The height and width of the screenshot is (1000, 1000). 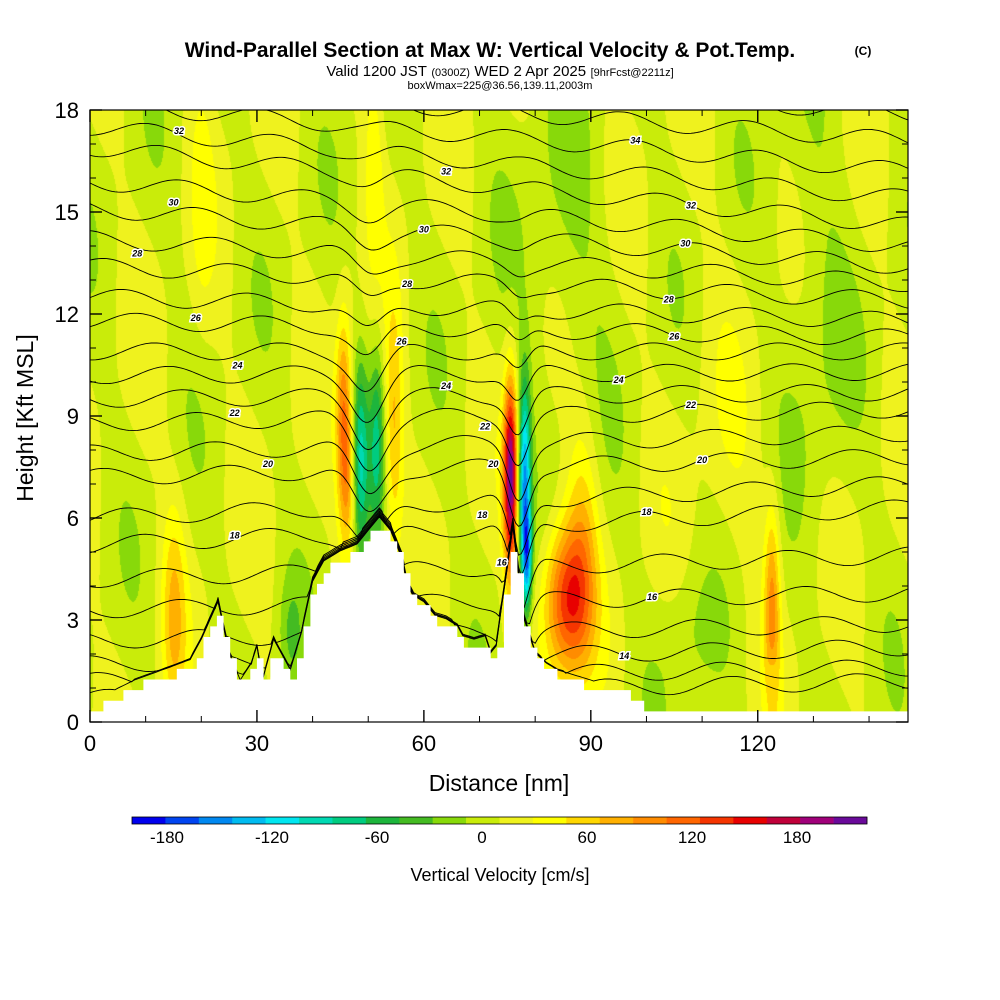 What do you see at coordinates (377, 837) in the screenshot?
I see `colorbar-tick-label: -60` at bounding box center [377, 837].